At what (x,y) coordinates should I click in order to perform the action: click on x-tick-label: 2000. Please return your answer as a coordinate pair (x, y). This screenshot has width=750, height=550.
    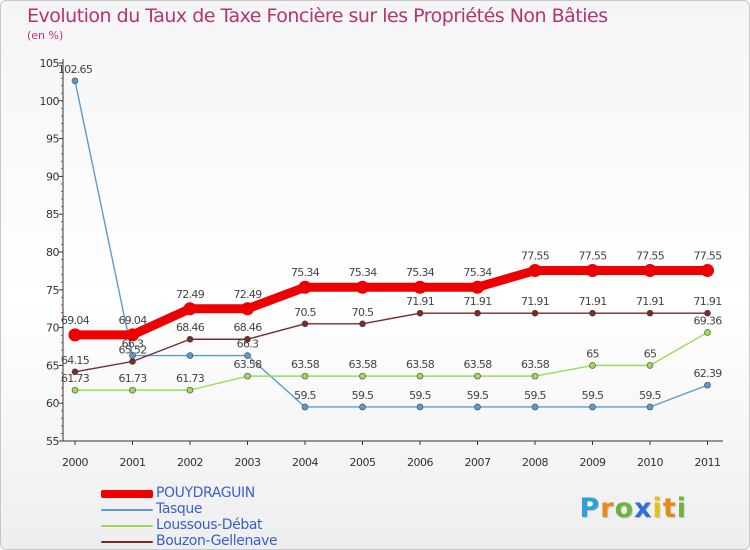
    Looking at the image, I should click on (75, 462).